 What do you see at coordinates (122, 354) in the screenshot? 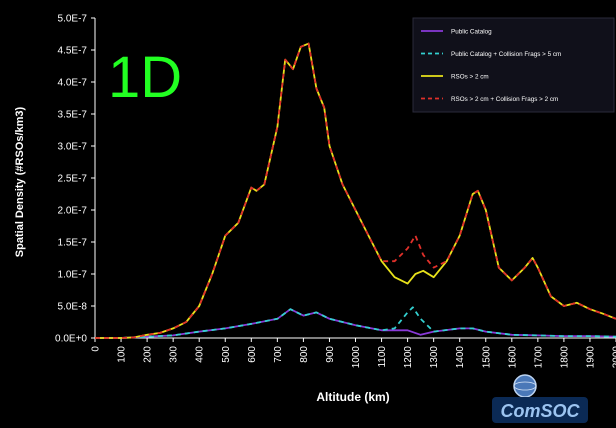
I see `x-tick-label: 100` at bounding box center [122, 354].